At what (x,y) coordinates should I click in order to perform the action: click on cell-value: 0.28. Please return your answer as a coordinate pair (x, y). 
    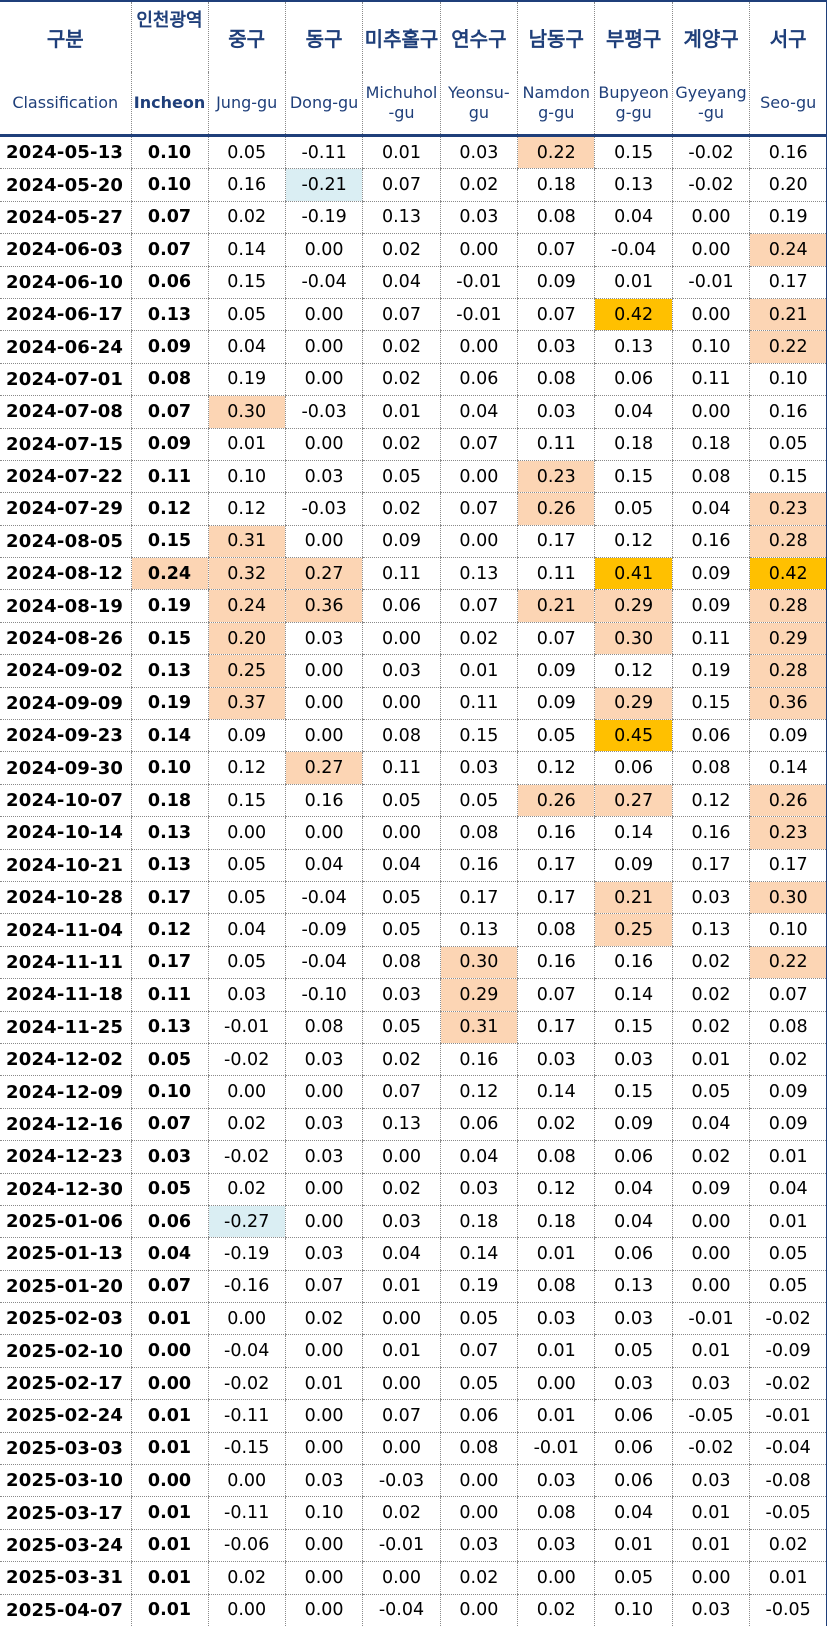
    Looking at the image, I should click on (788, 671).